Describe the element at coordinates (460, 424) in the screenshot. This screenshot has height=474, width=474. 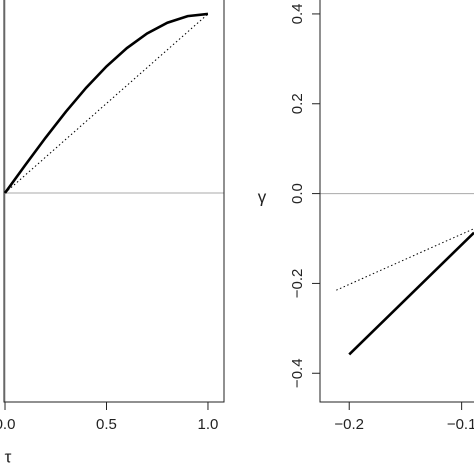
I see `x-tick-label: −0.1` at that location.